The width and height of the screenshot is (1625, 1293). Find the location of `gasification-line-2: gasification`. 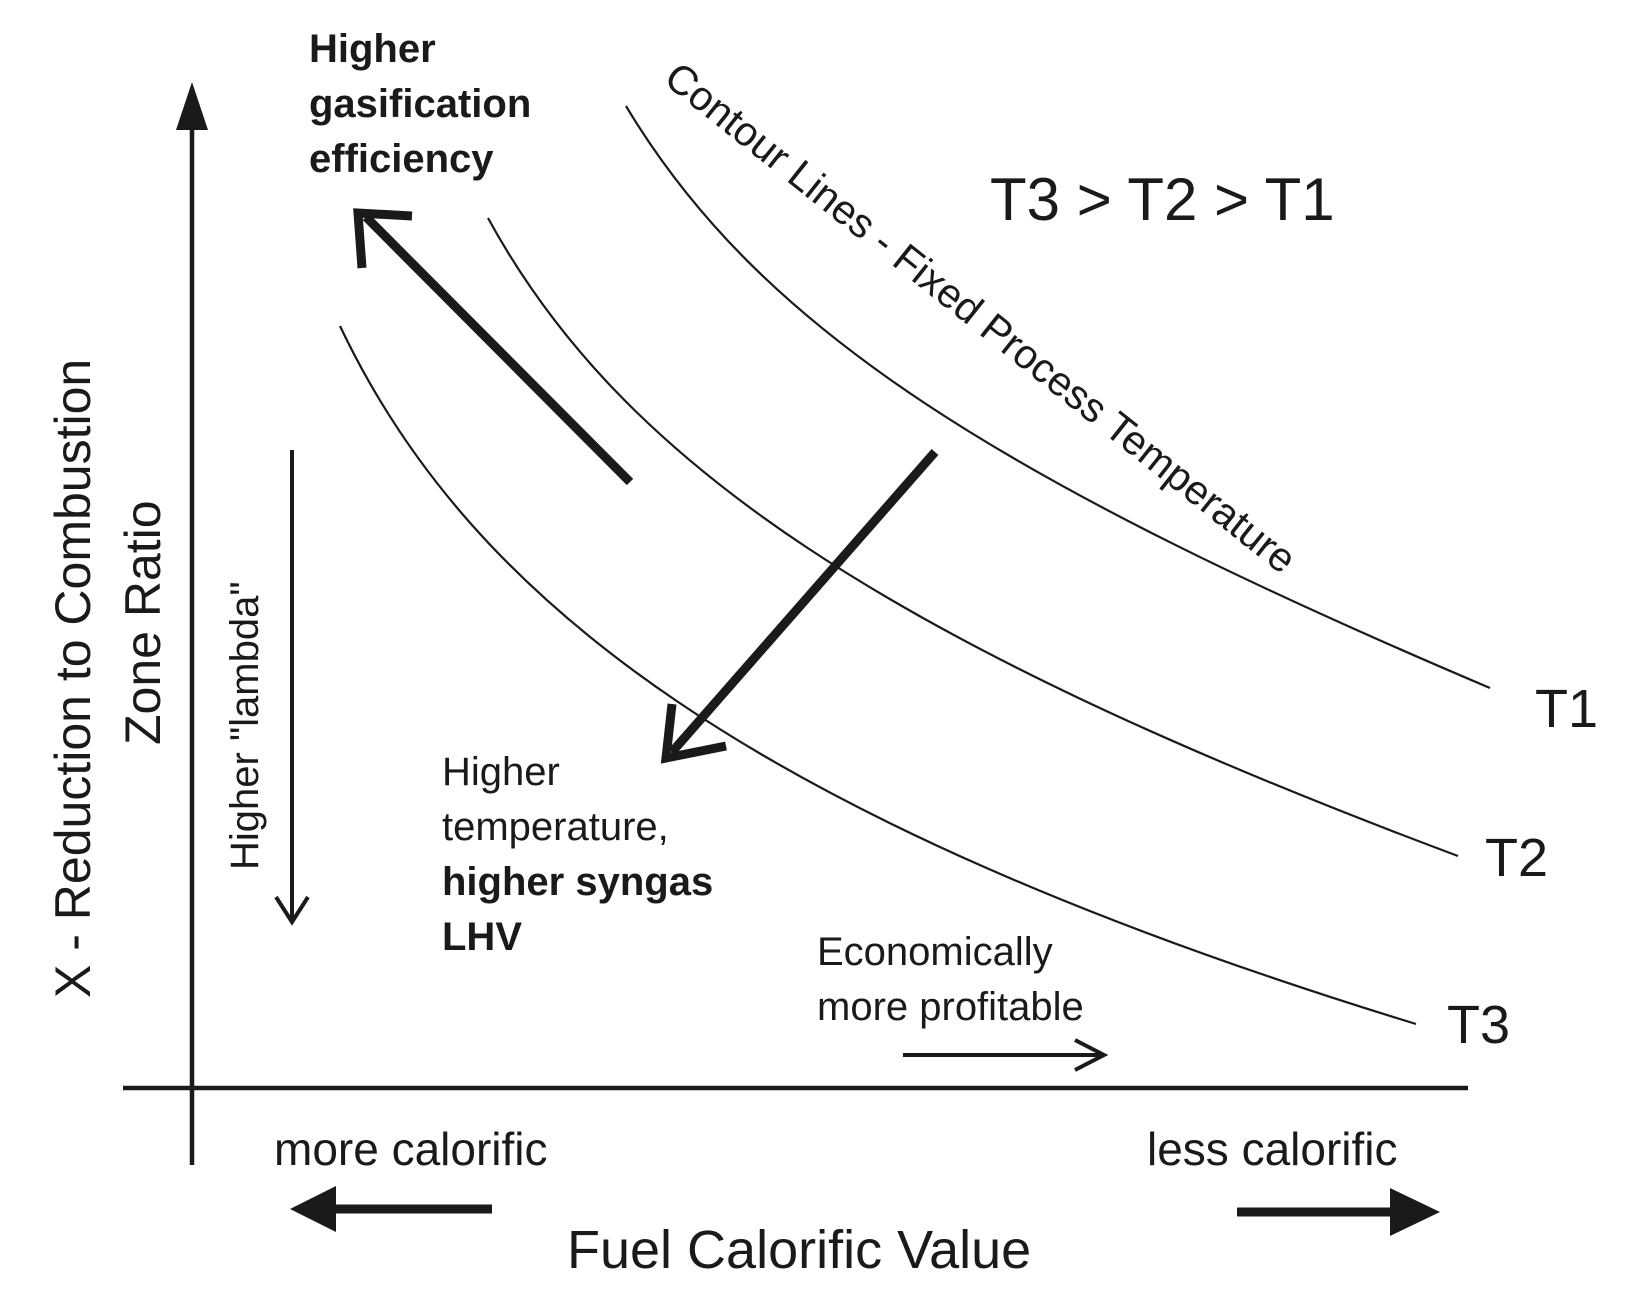

gasification-line-2: gasification is located at coordinates (420, 104).